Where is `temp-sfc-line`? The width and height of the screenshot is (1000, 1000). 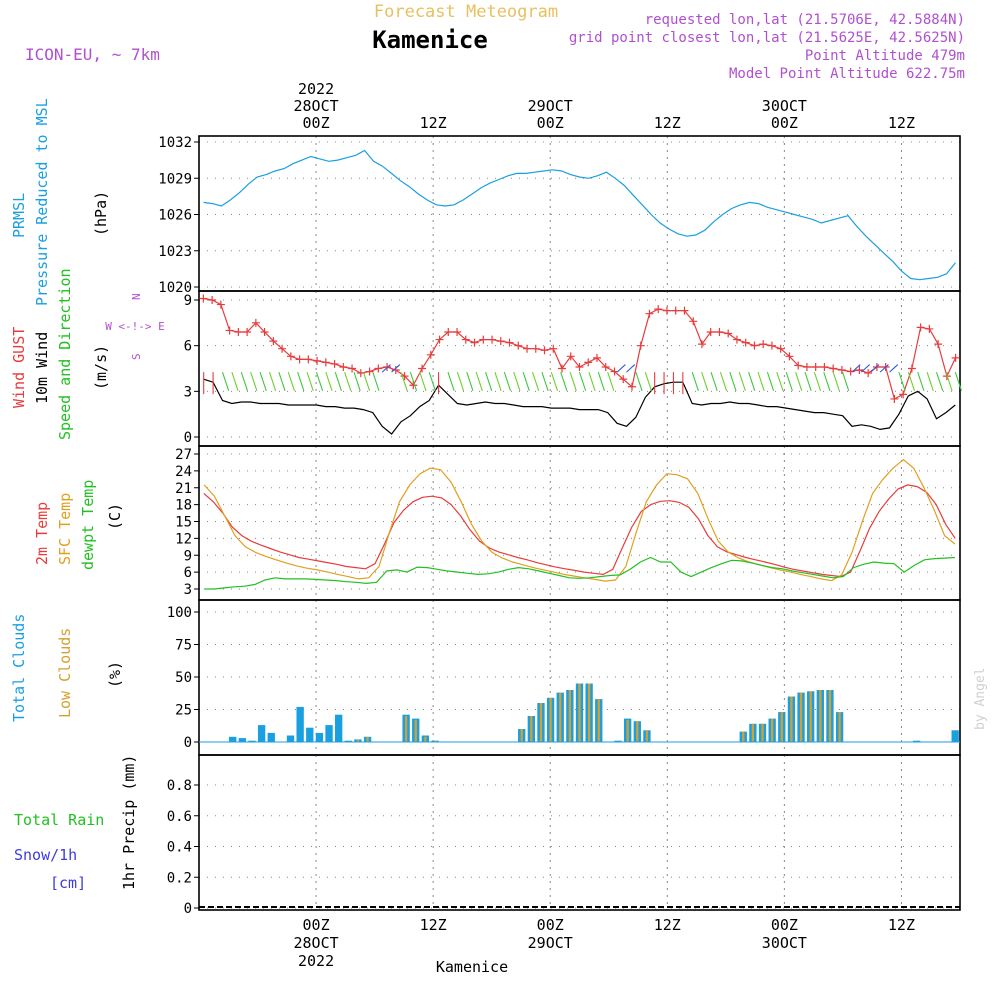
temp-sfc-line is located at coordinates (579, 520).